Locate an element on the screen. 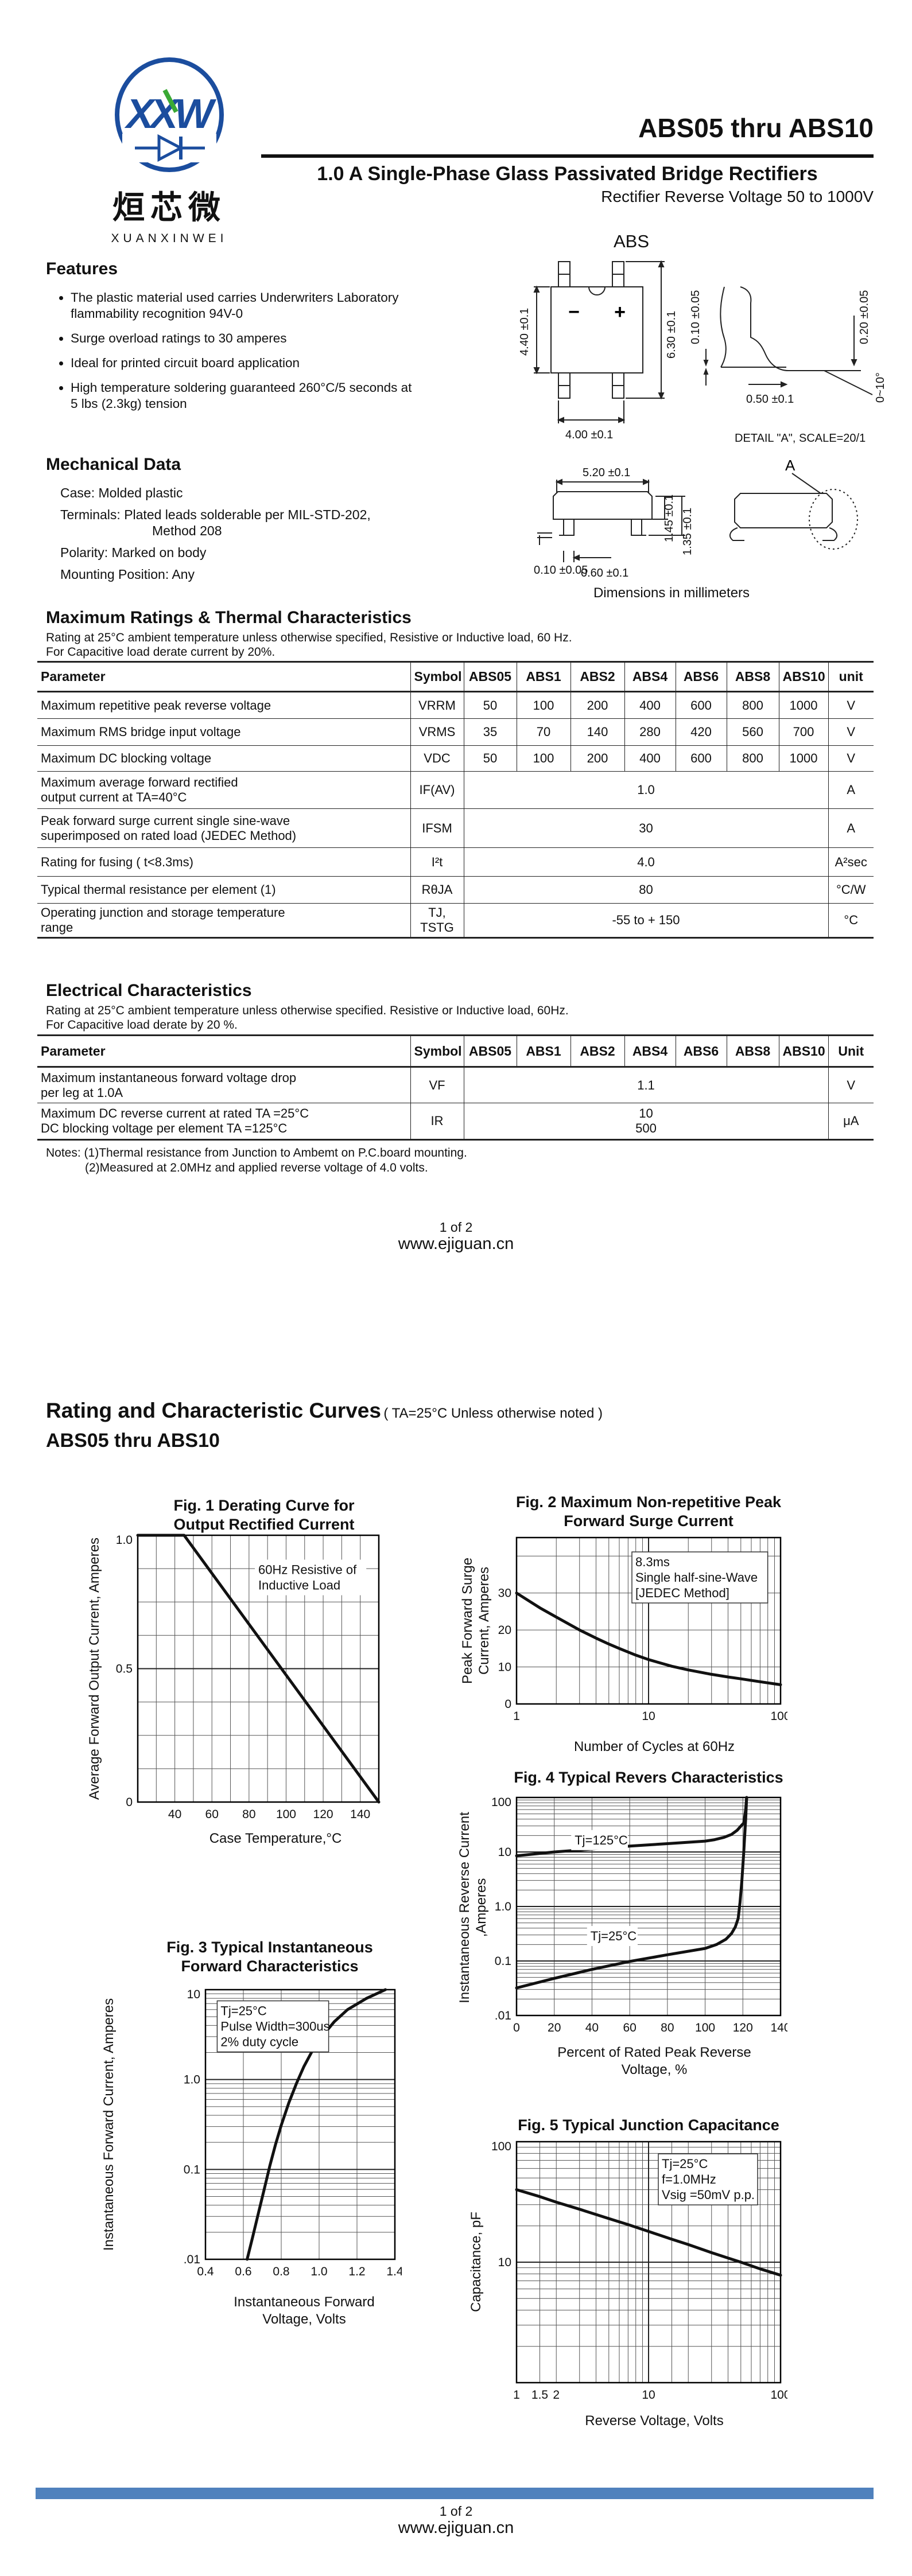  table-cell: VRMS is located at coordinates (437, 732).